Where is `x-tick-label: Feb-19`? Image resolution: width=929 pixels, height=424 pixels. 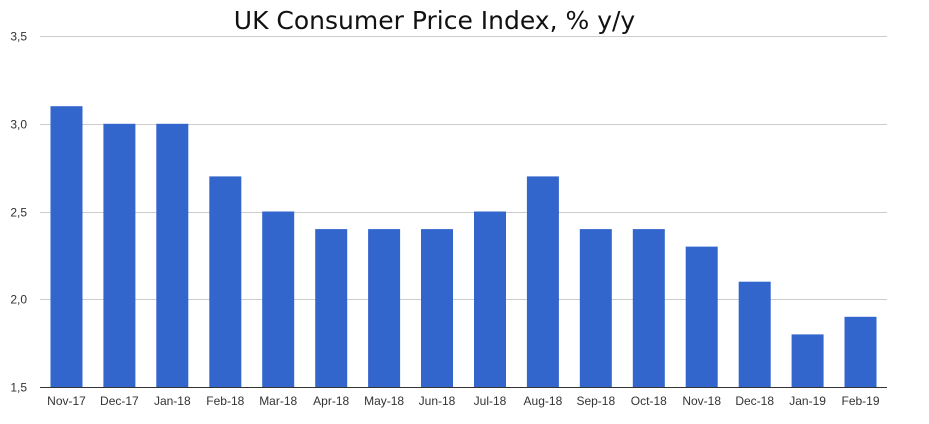
x-tick-label: Feb-19 is located at coordinates (860, 401).